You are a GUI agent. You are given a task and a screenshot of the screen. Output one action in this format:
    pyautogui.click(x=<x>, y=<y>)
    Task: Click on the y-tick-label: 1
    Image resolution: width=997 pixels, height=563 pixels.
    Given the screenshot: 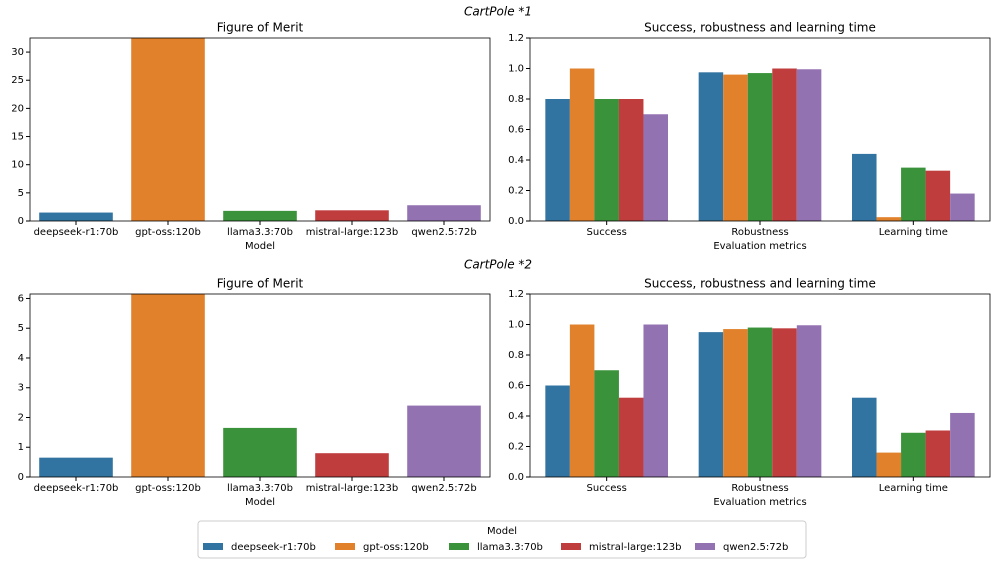 What is the action you would take?
    pyautogui.click(x=21, y=447)
    